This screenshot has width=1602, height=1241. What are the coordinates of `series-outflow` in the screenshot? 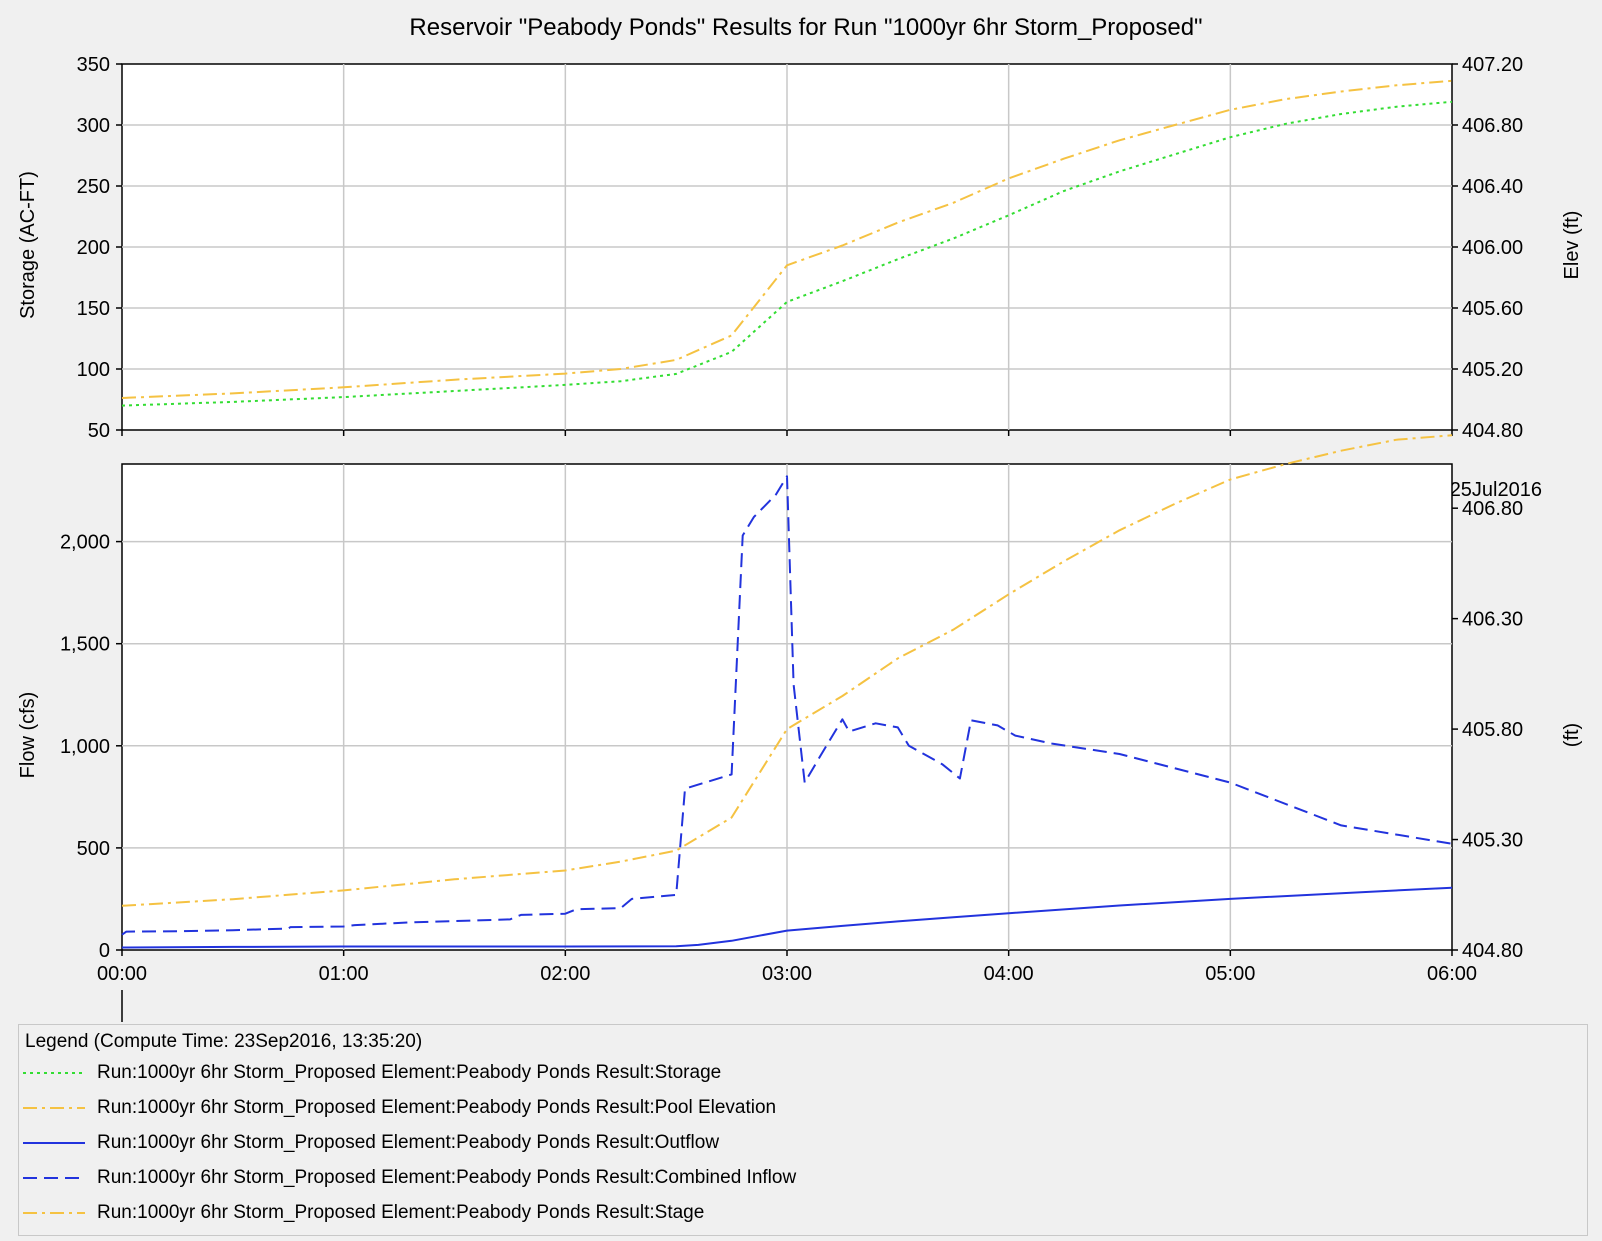 It's located at (787, 917).